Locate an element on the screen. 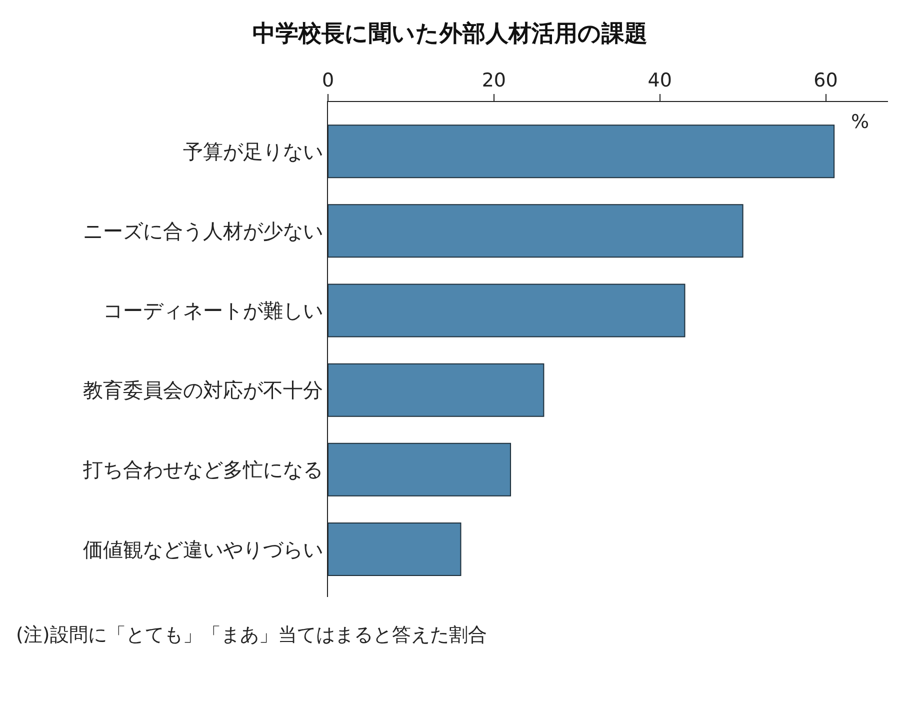  annotation: % is located at coordinates (860, 122).